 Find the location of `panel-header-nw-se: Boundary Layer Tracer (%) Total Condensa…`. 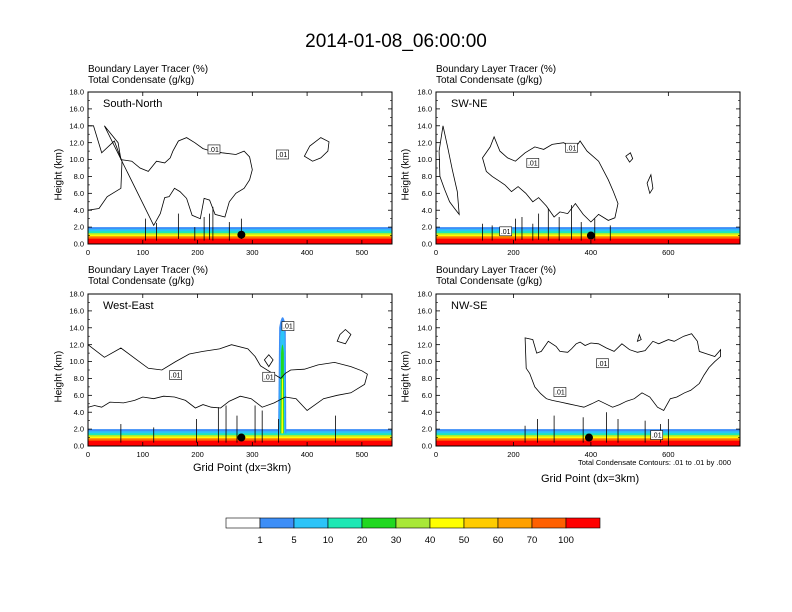

panel-header-nw-se: Boundary Layer Tracer (%) Total Condensa… is located at coordinates (496, 276).